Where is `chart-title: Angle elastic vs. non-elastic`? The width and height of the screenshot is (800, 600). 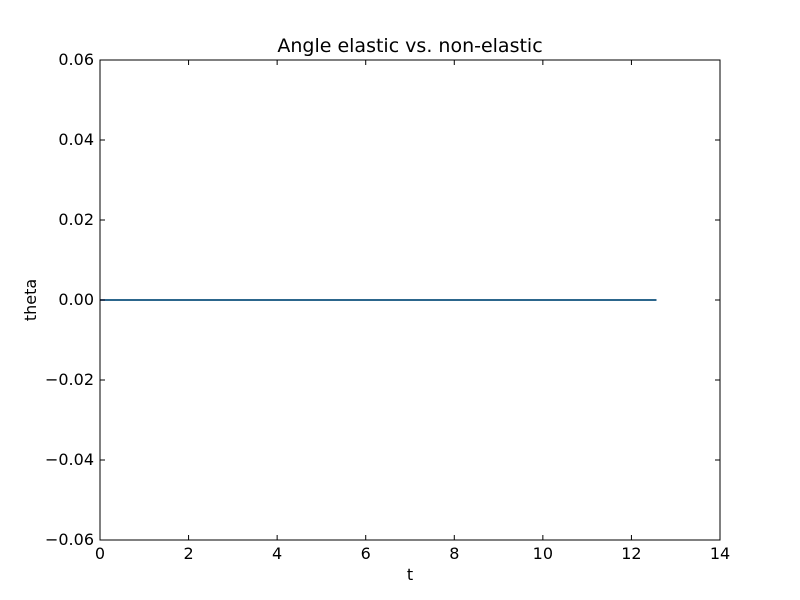
chart-title: Angle elastic vs. non-elastic is located at coordinates (409, 46).